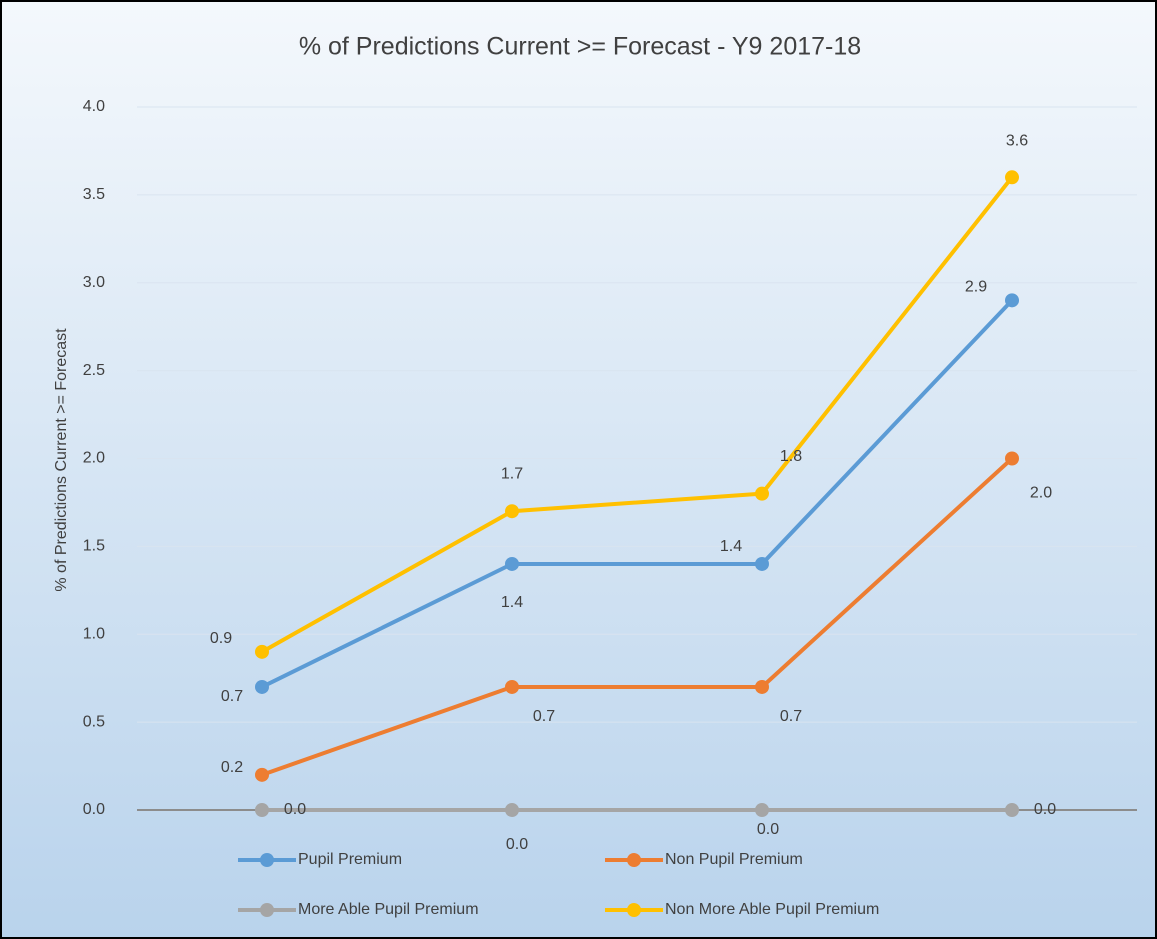 The width and height of the screenshot is (1157, 939). I want to click on legend-label: Pupil Premium, so click(350, 859).